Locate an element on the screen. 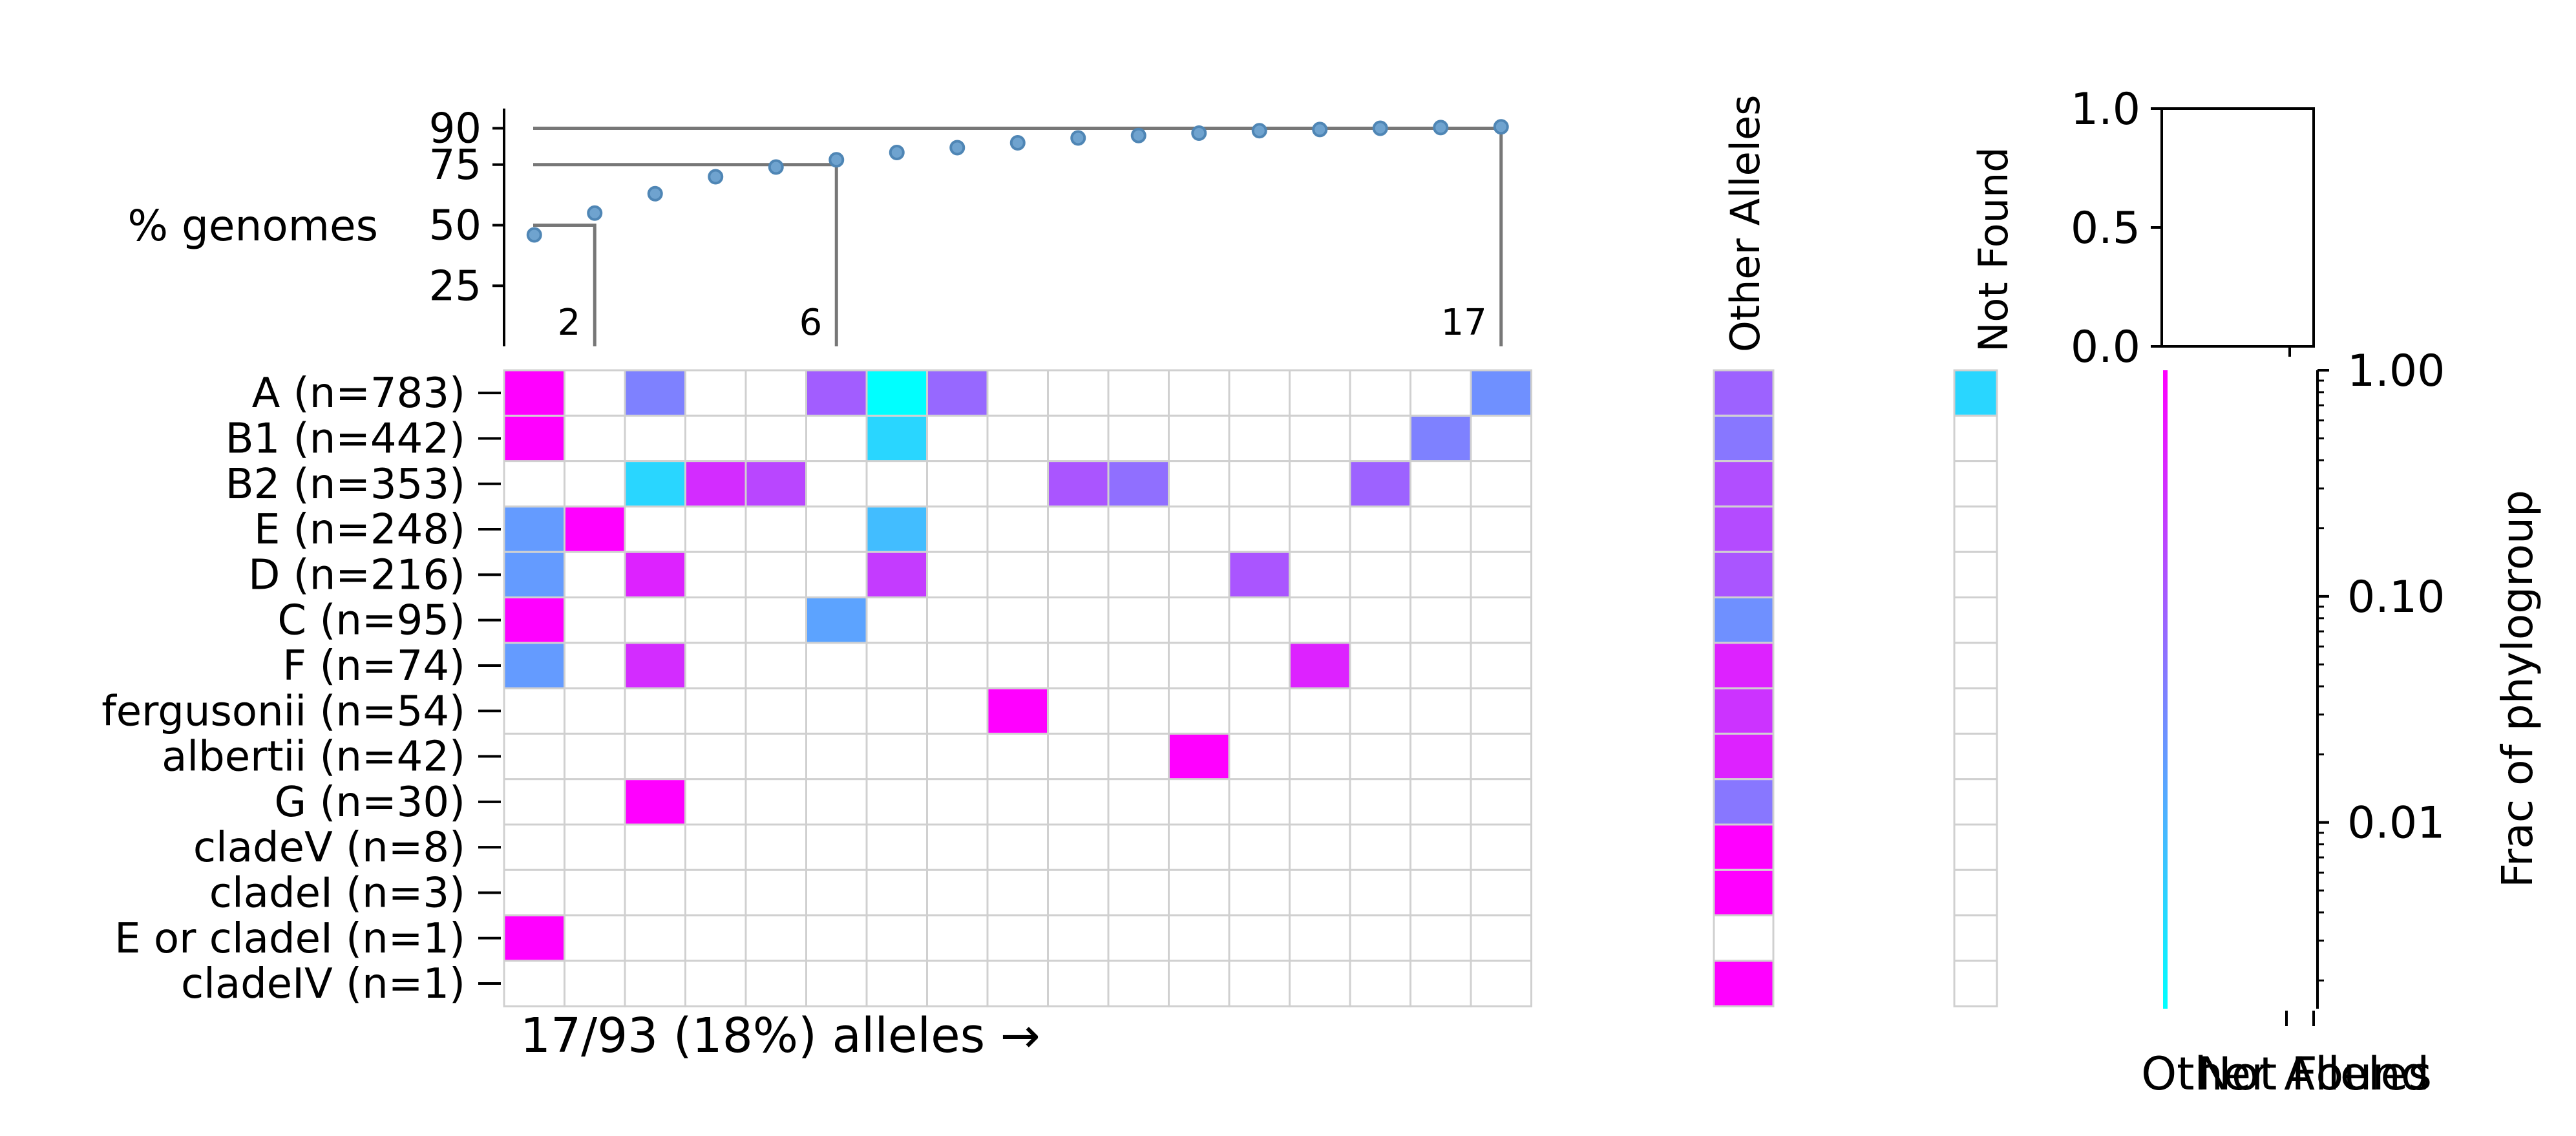 The image size is (2576, 1136). row-label: A (n=783) is located at coordinates (358, 394).